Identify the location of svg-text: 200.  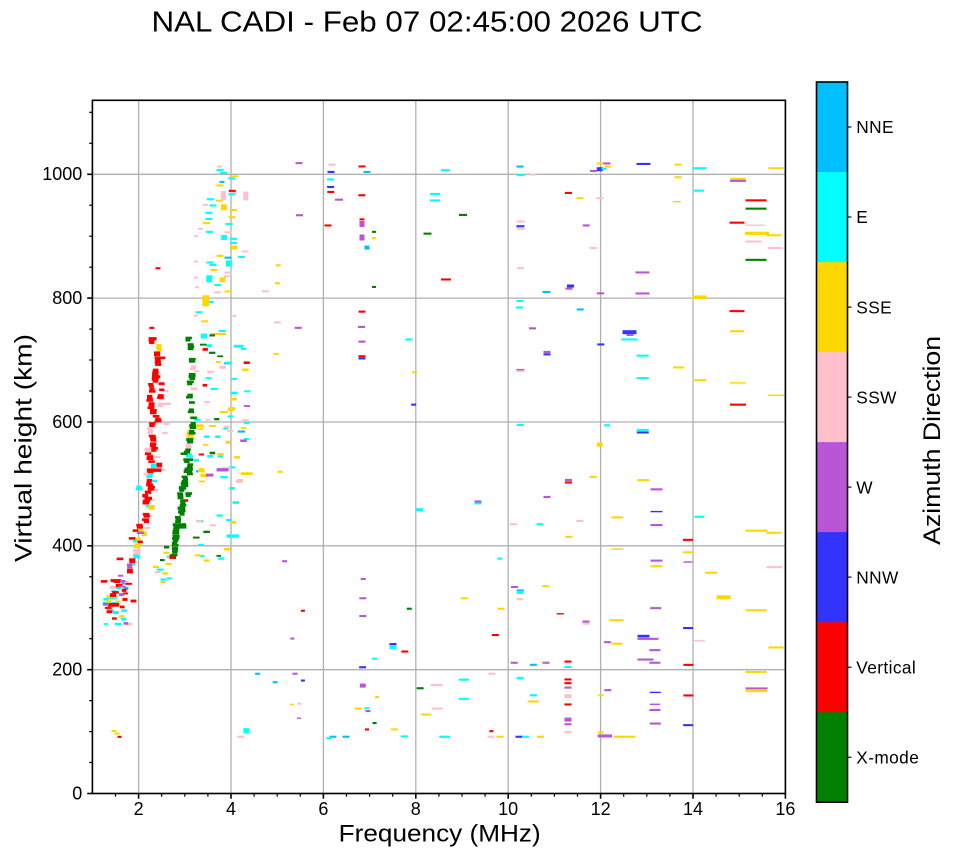
(67, 670).